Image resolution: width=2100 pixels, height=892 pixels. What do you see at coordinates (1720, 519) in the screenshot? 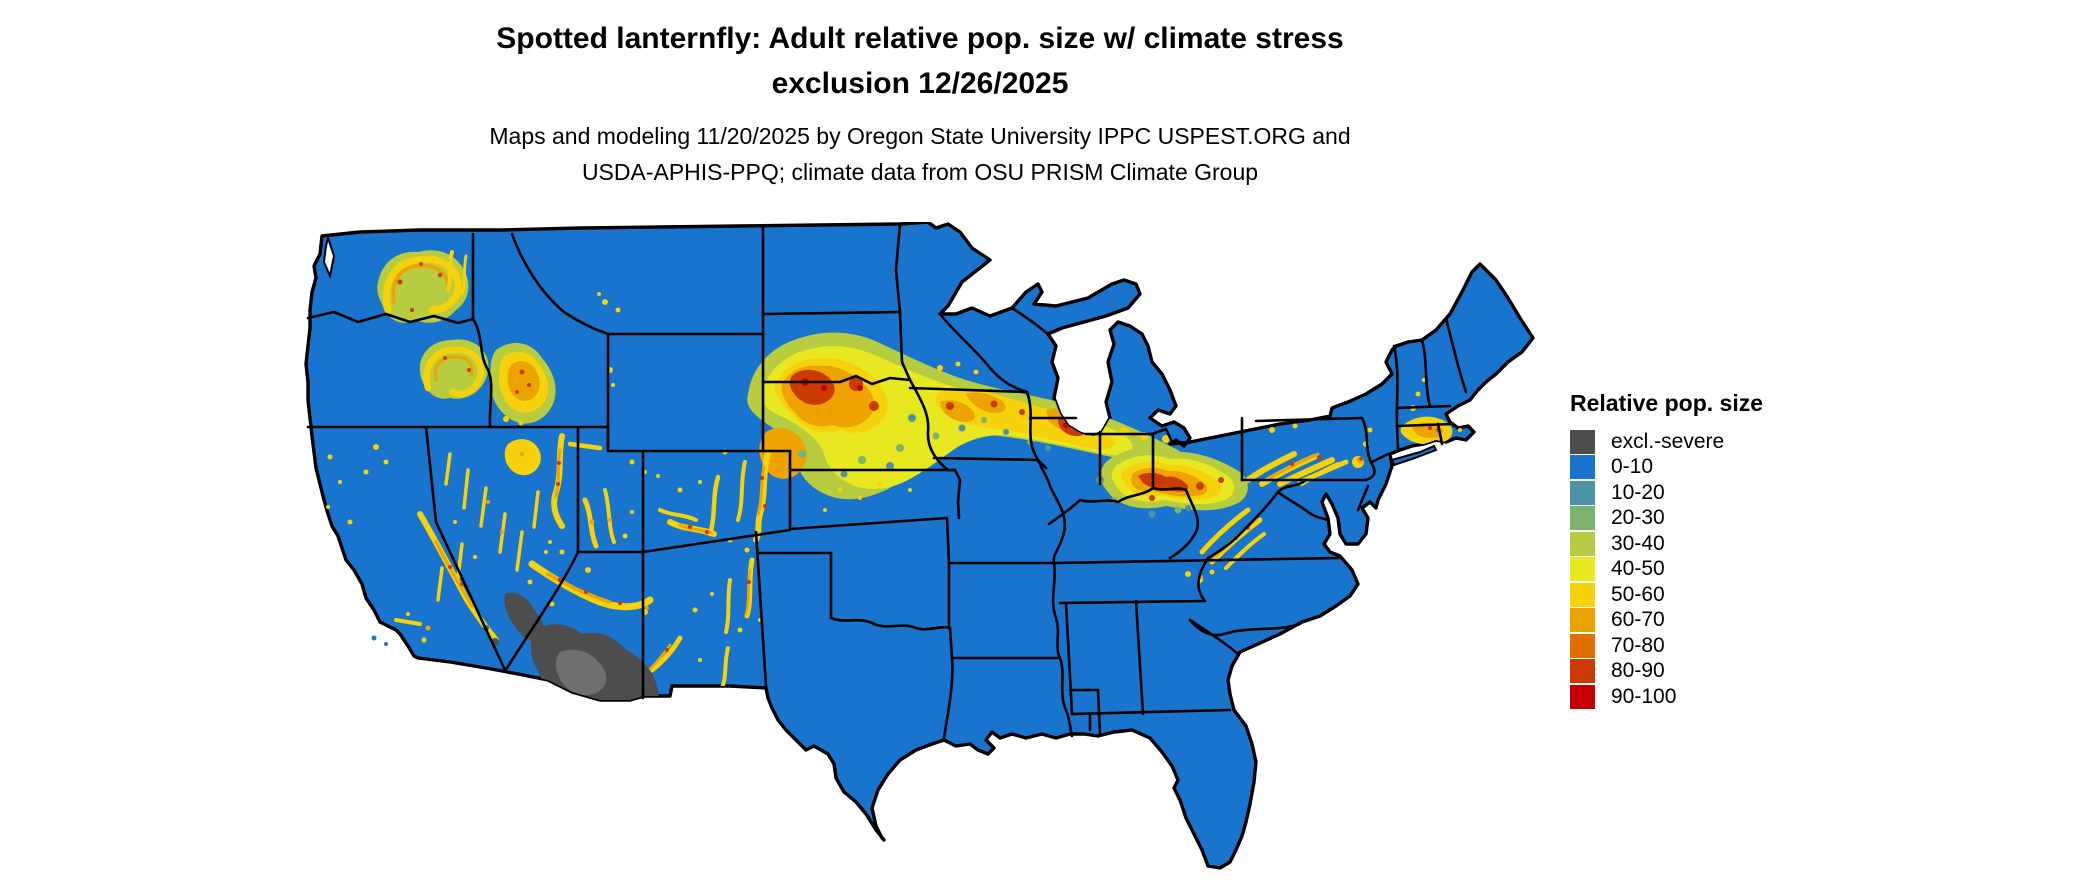
I see `legend-item: 20-30` at bounding box center [1720, 519].